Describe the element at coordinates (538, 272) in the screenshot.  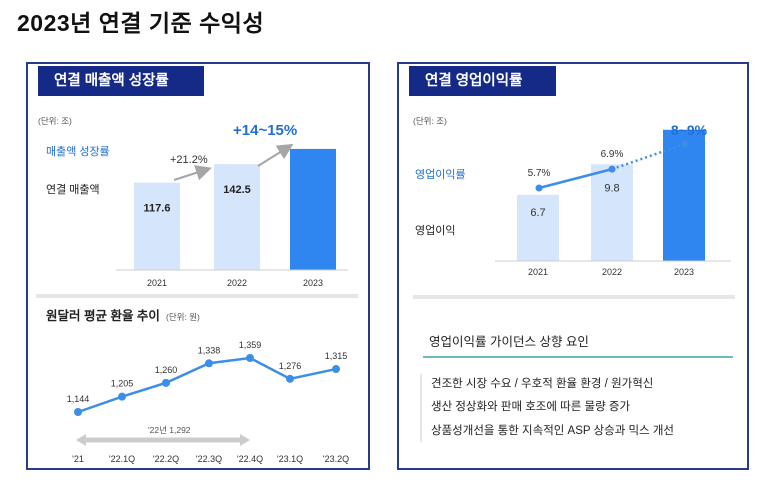
I see `profit-year-label: 2021` at that location.